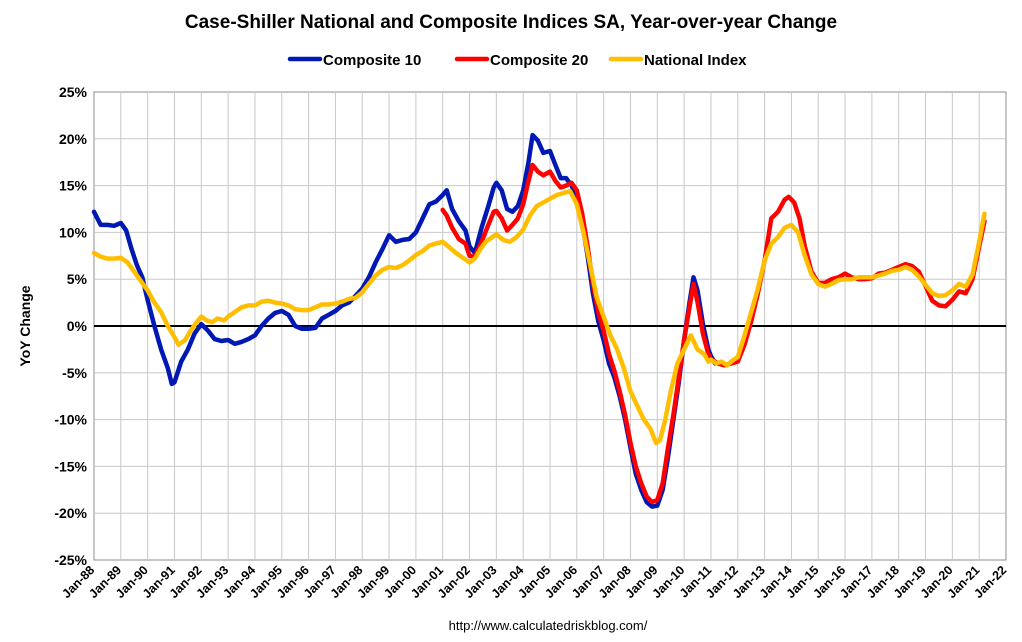  What do you see at coordinates (74, 373) in the screenshot?
I see `y-tick-label-6: -5%` at bounding box center [74, 373].